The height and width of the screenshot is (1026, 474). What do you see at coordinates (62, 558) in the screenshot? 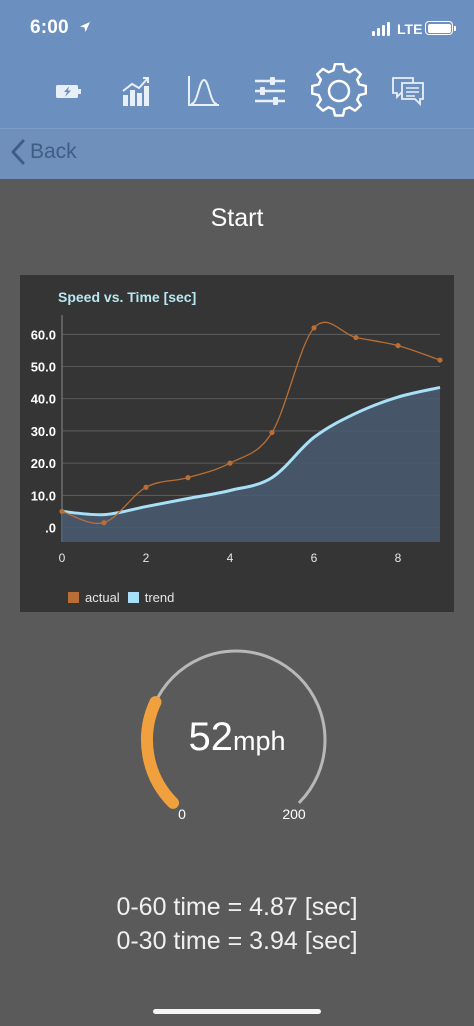
I see `x-tick-label: 0` at bounding box center [62, 558].